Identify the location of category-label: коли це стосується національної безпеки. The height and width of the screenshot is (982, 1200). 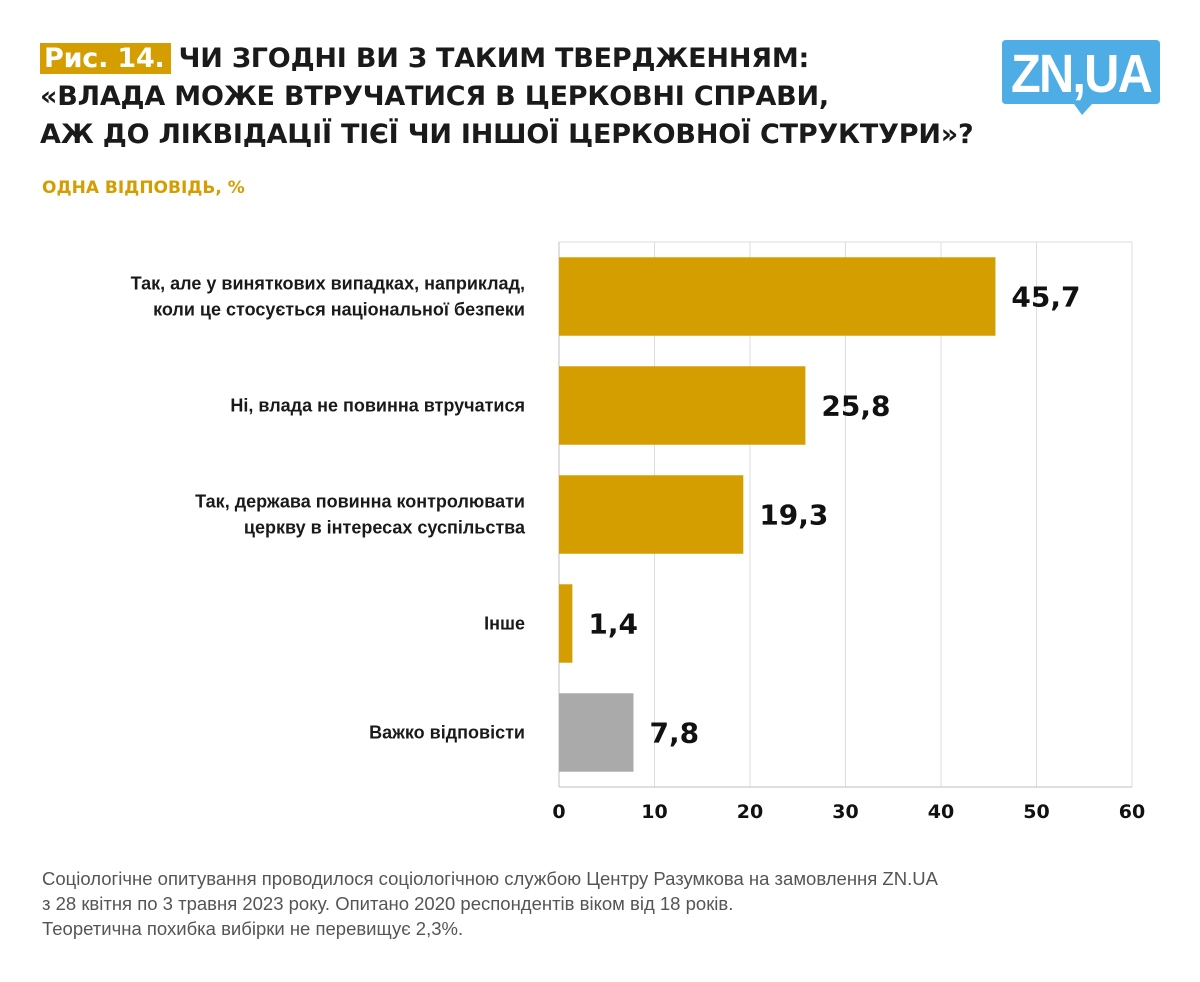
(339, 310).